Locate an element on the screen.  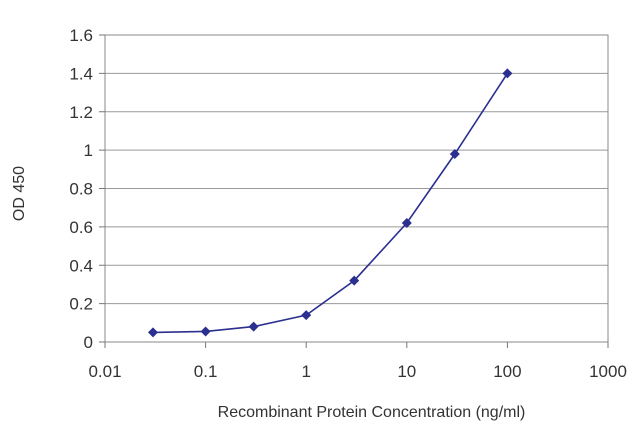
y-tick-label: 0.8 is located at coordinates (81, 189).